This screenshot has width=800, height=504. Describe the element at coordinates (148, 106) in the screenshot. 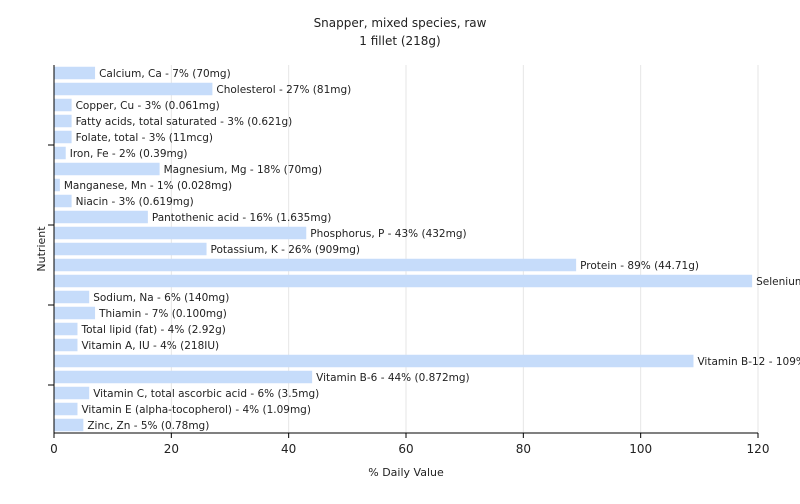

I see `bar-label: Copper, Cu - 3% (0.061mg)` at that location.